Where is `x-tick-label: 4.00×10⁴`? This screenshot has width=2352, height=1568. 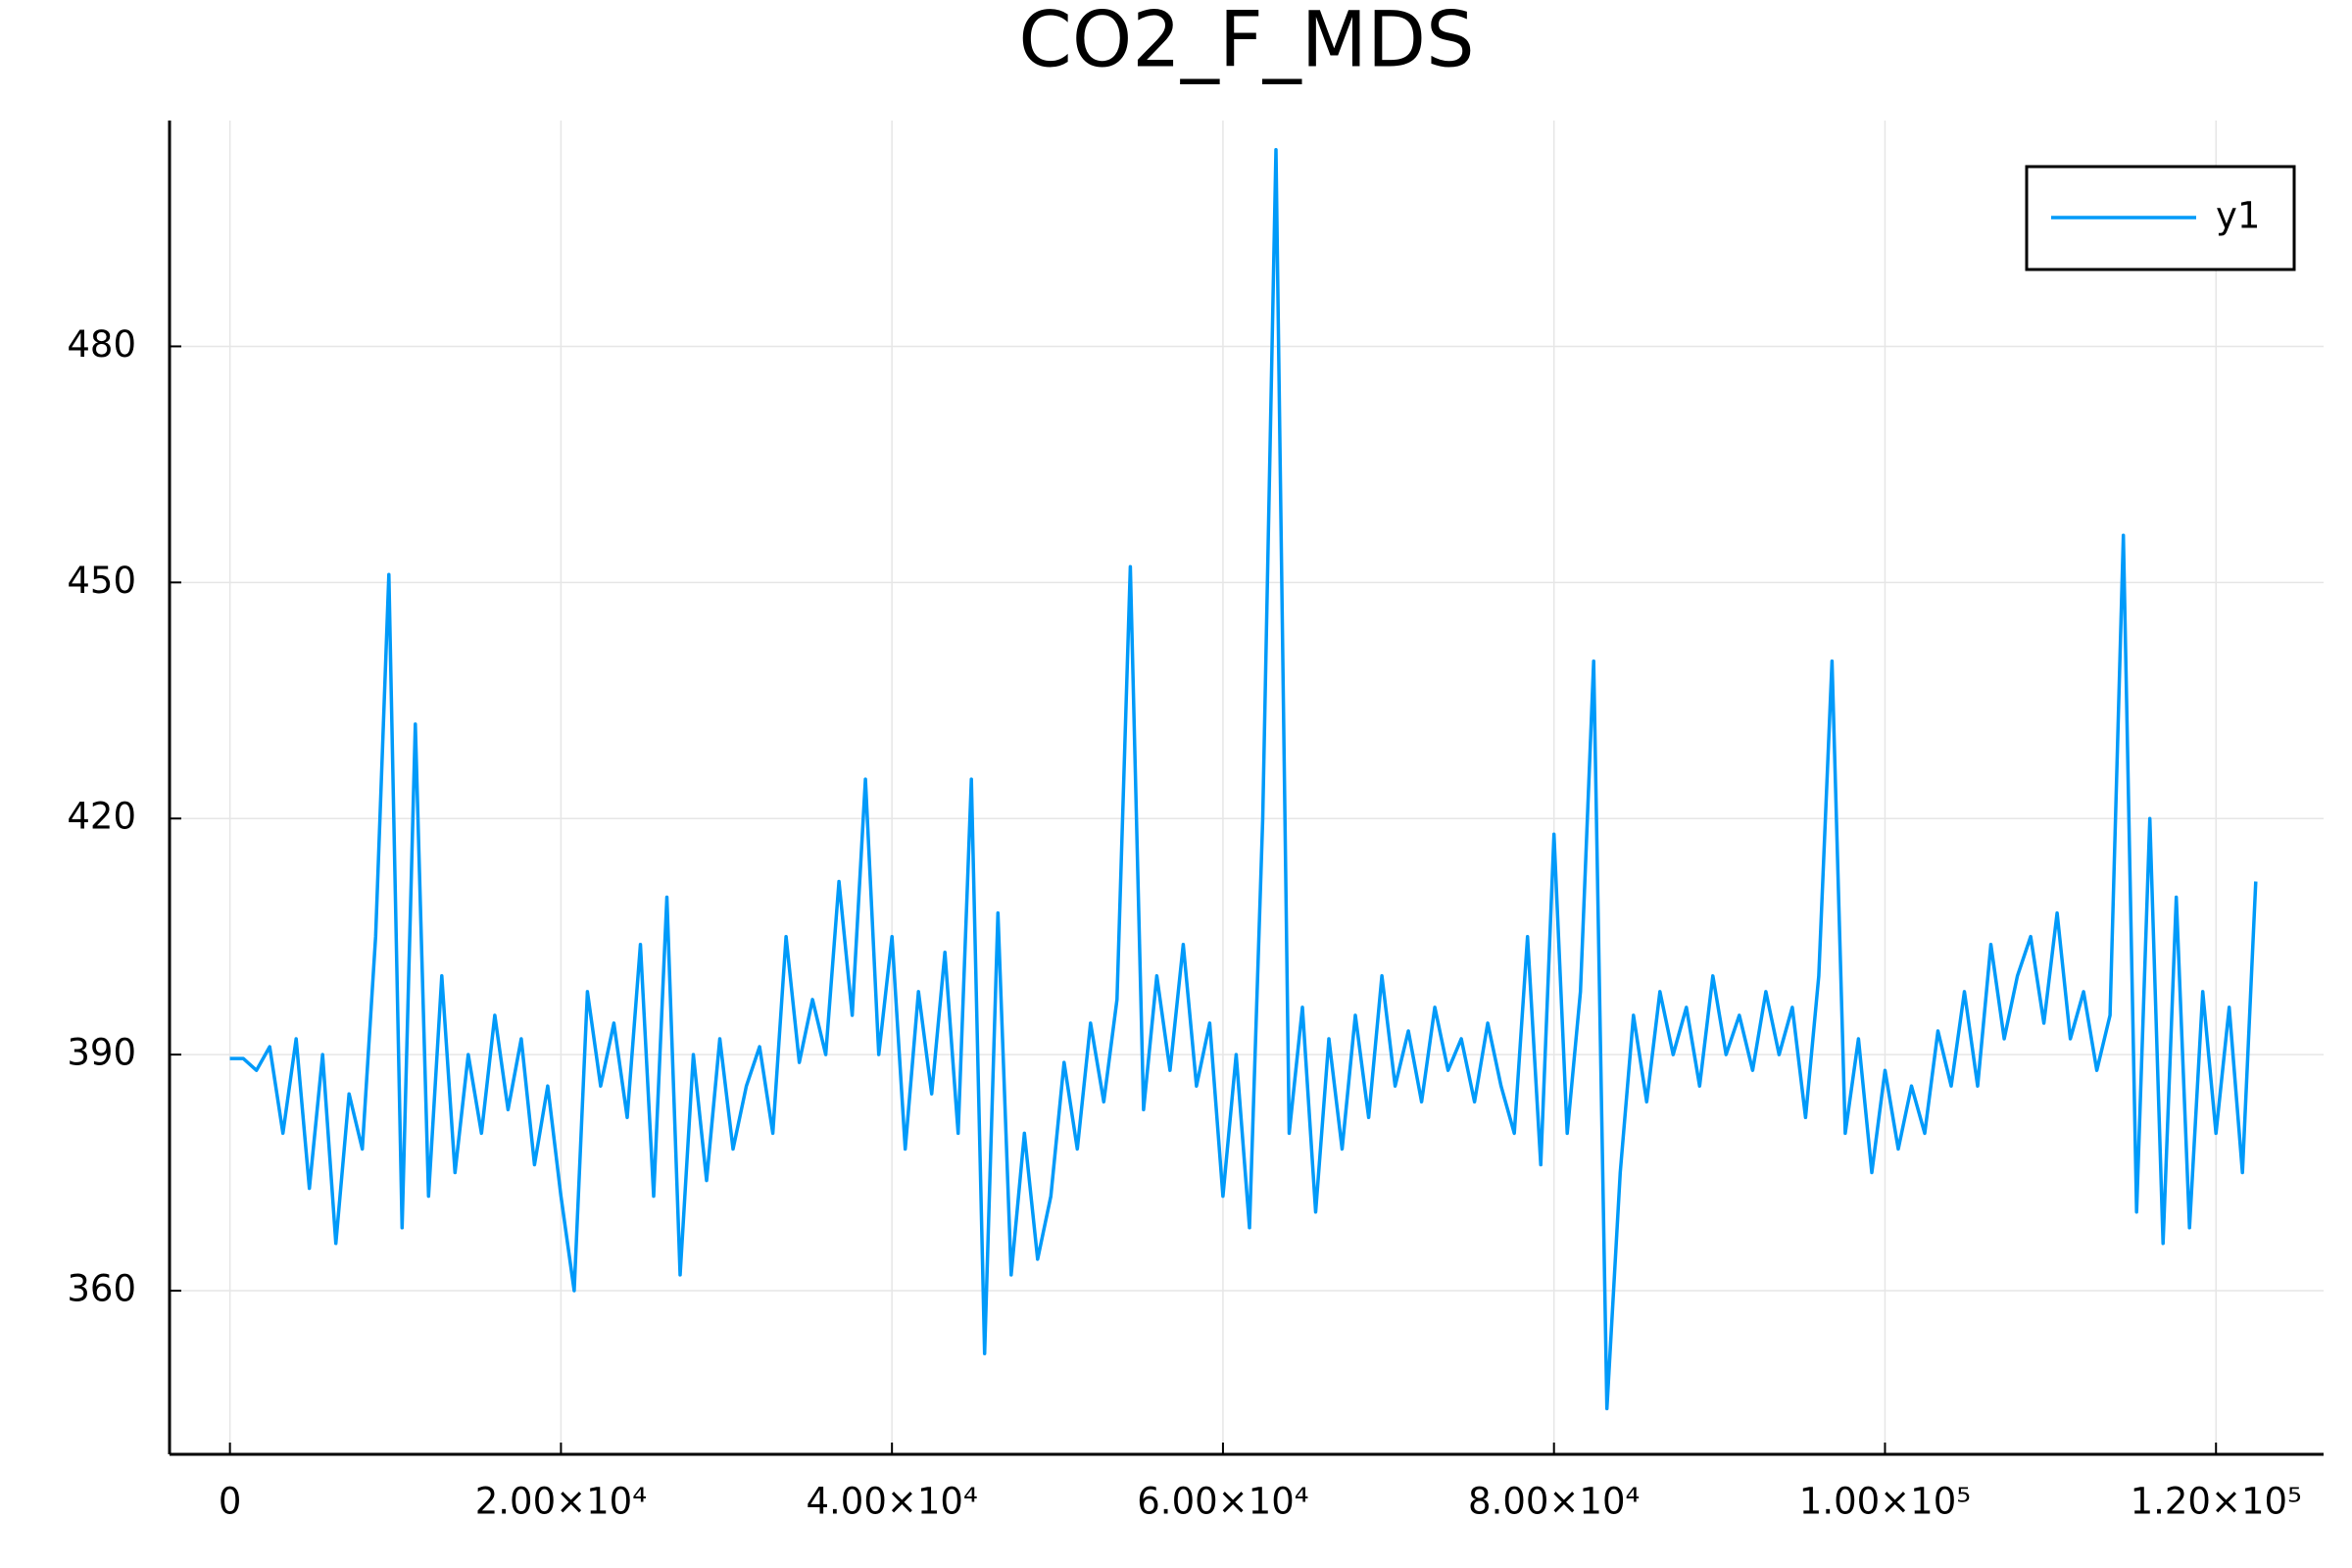
x-tick-label: 4.00×10⁴ is located at coordinates (892, 1502).